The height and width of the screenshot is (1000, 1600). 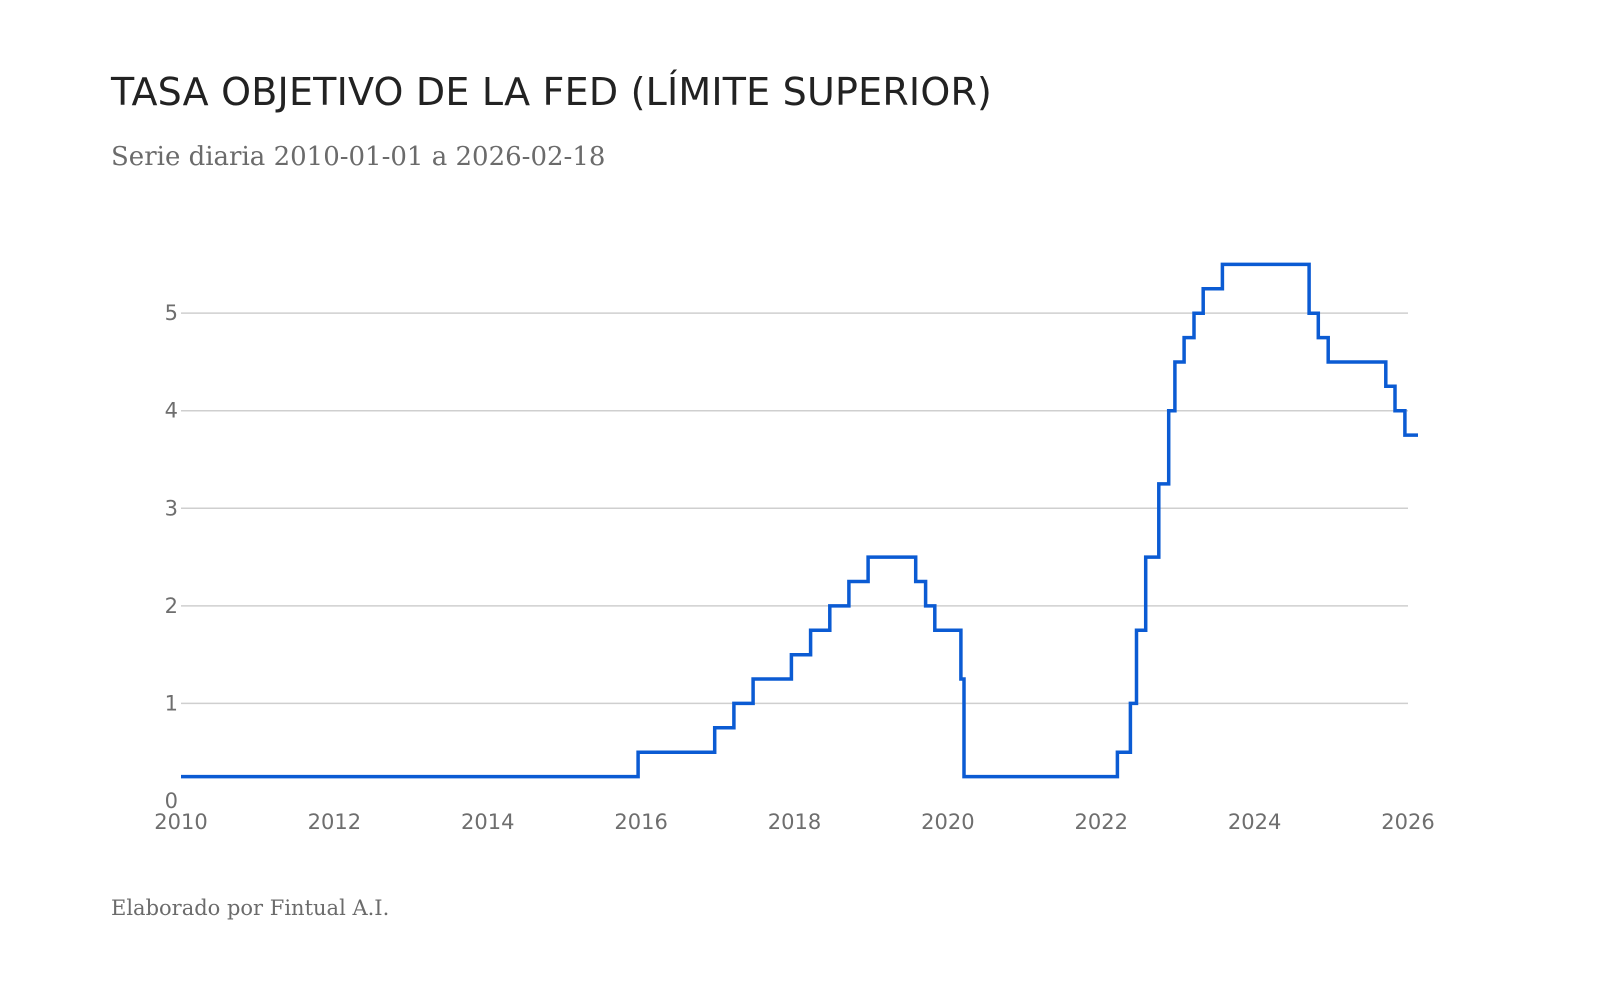 I want to click on x-tick-label-2012: 2012, so click(x=334, y=822).